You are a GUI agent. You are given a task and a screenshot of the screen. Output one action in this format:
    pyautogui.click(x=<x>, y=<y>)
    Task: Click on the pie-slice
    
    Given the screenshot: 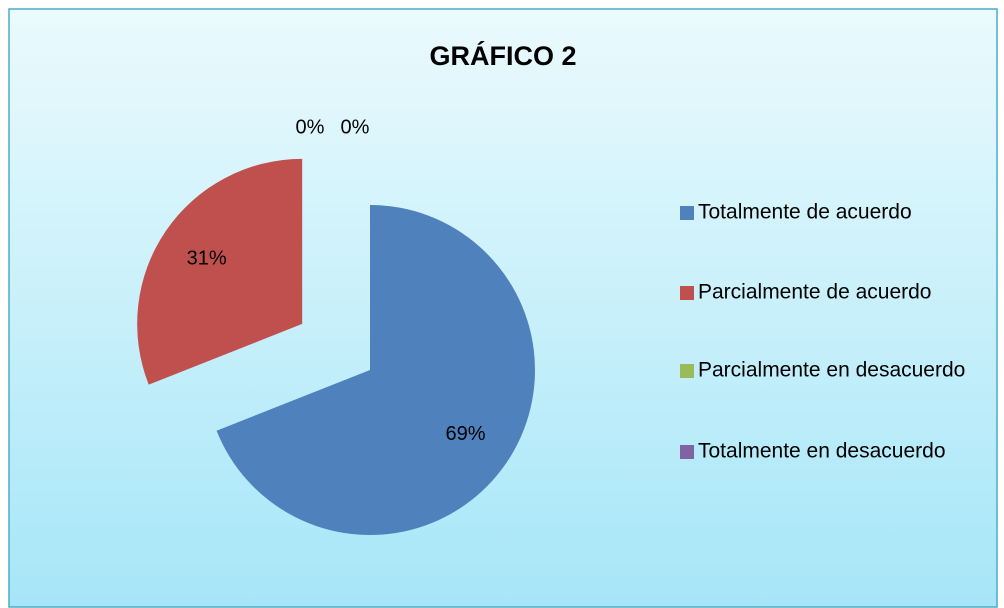 What is the action you would take?
    pyautogui.click(x=220, y=271)
    